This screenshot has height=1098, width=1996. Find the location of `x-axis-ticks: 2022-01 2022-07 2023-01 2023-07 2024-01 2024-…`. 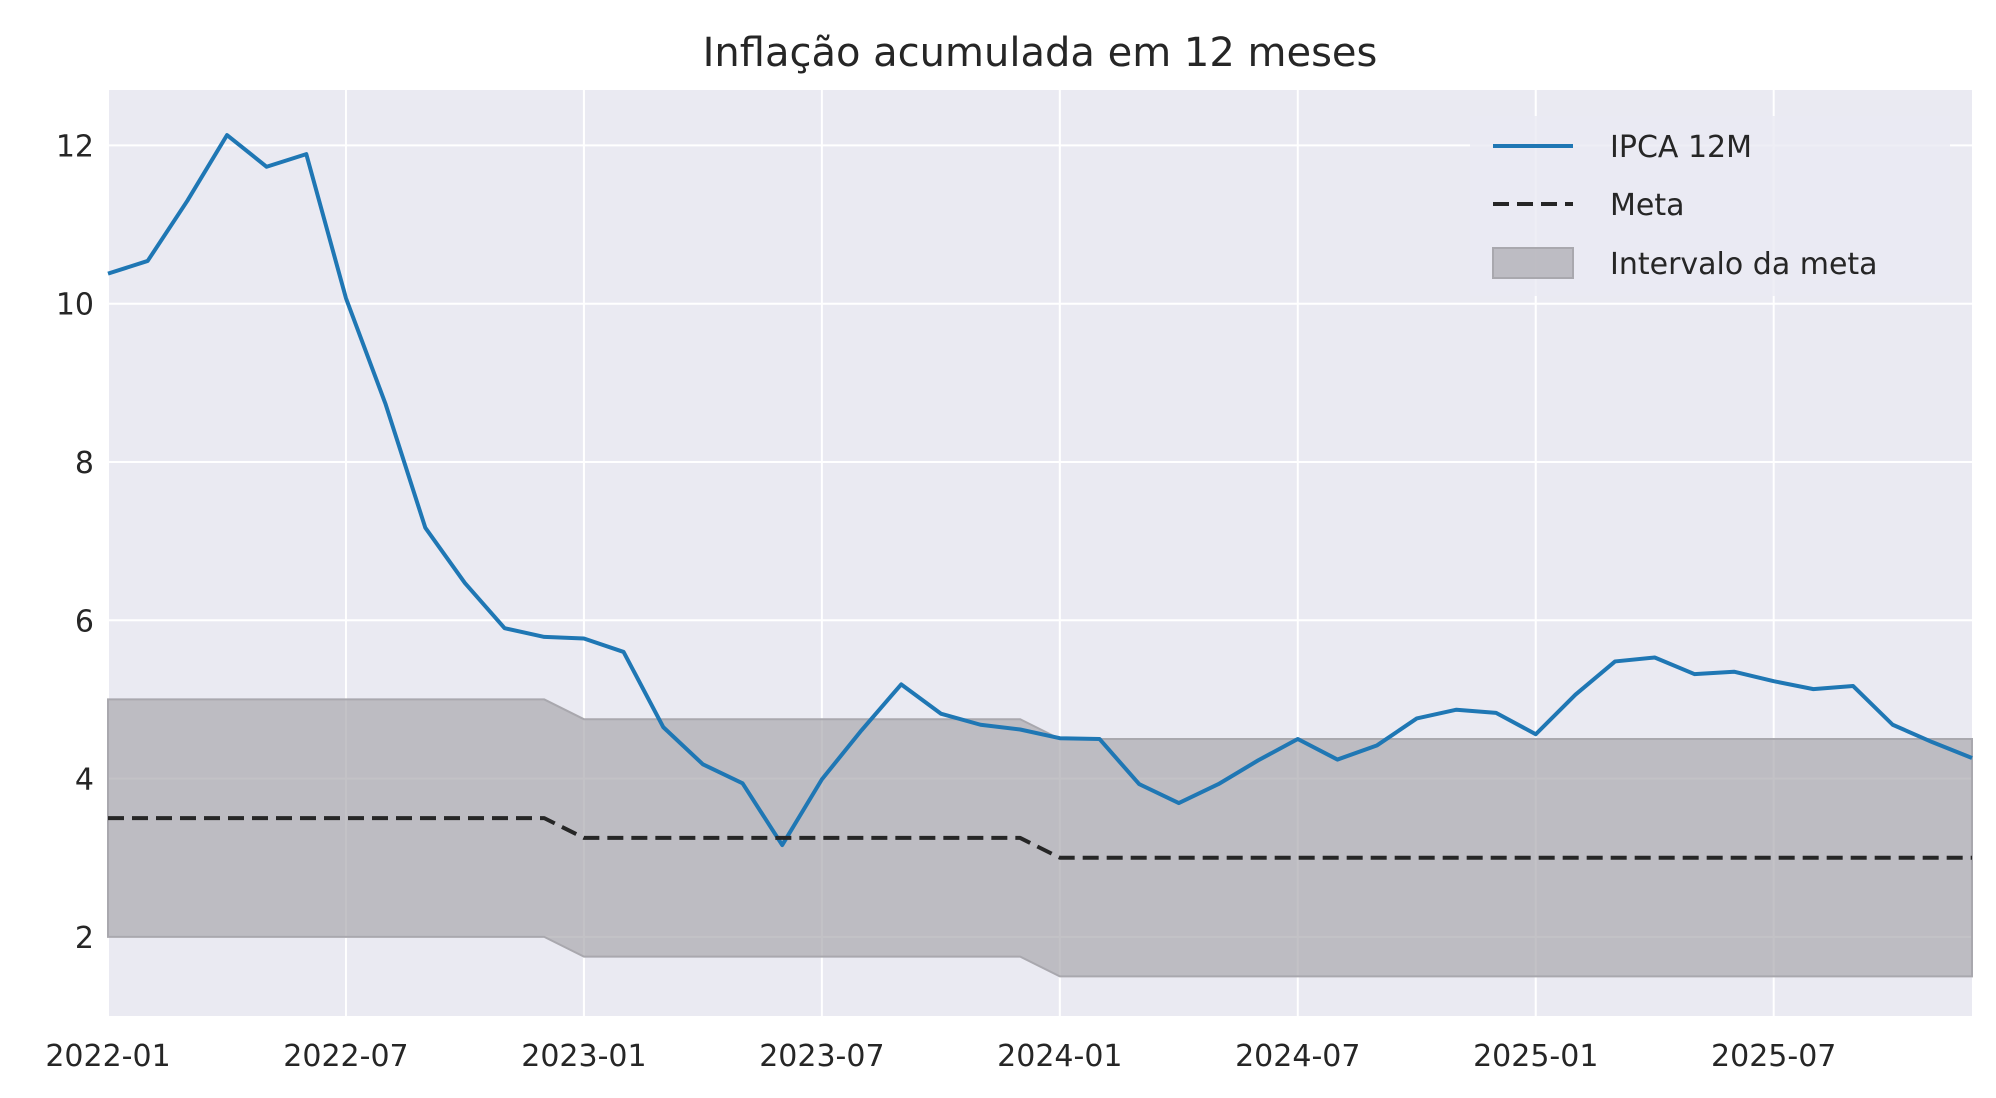

x-axis-ticks: 2022-01 2022-07 2023-01 2023-07 2024-01 2024-… is located at coordinates (940, 1056).